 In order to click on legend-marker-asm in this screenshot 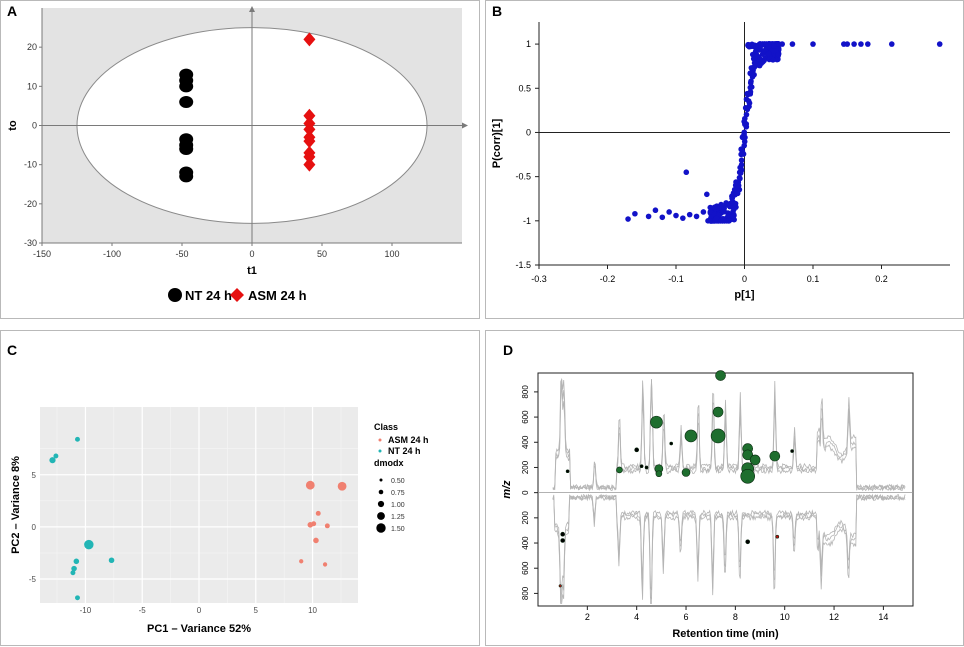, I will do `click(380, 440)`.